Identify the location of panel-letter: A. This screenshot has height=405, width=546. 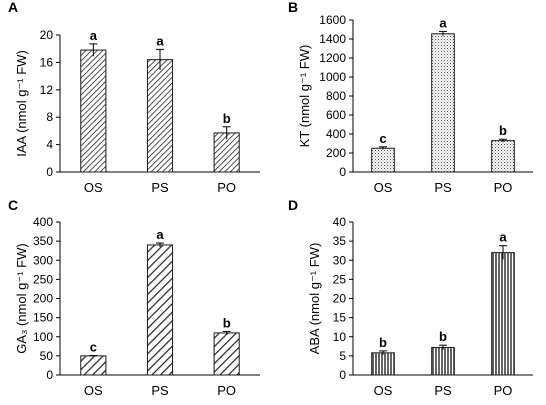
(13, 7).